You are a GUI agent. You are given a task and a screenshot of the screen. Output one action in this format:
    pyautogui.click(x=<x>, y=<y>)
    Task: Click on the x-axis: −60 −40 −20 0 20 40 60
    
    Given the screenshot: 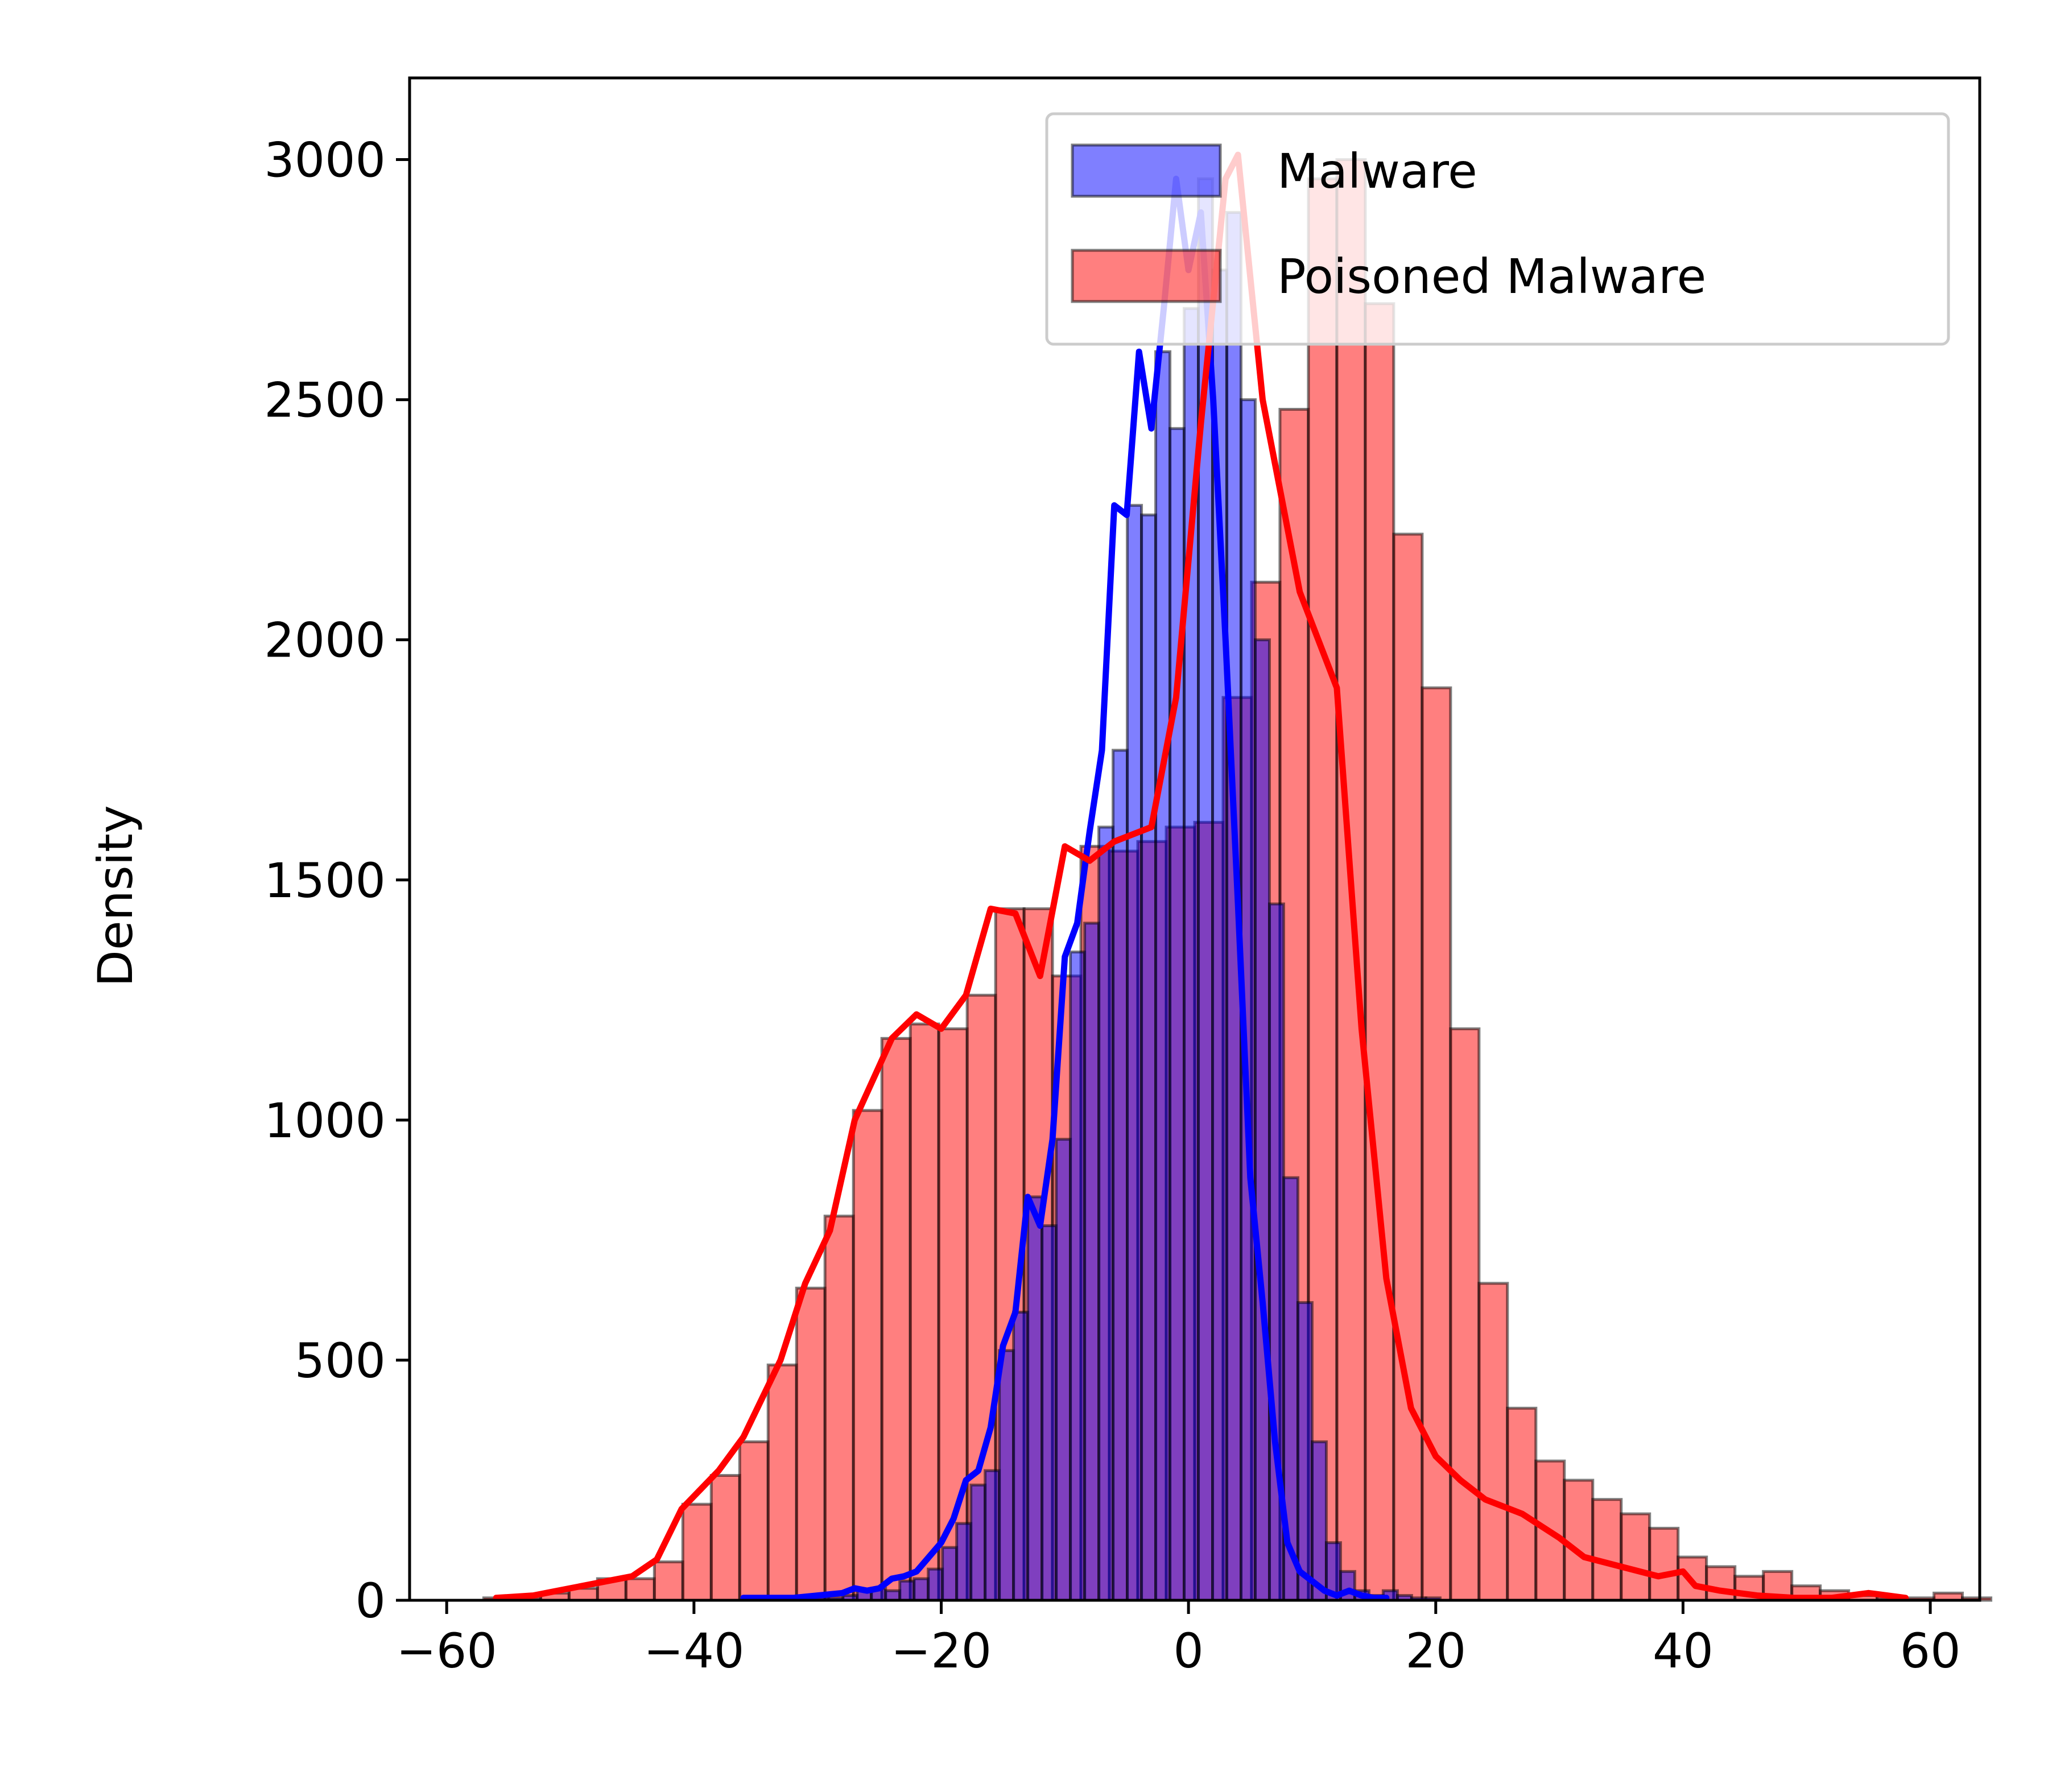 What is the action you would take?
    pyautogui.click(x=1179, y=1639)
    